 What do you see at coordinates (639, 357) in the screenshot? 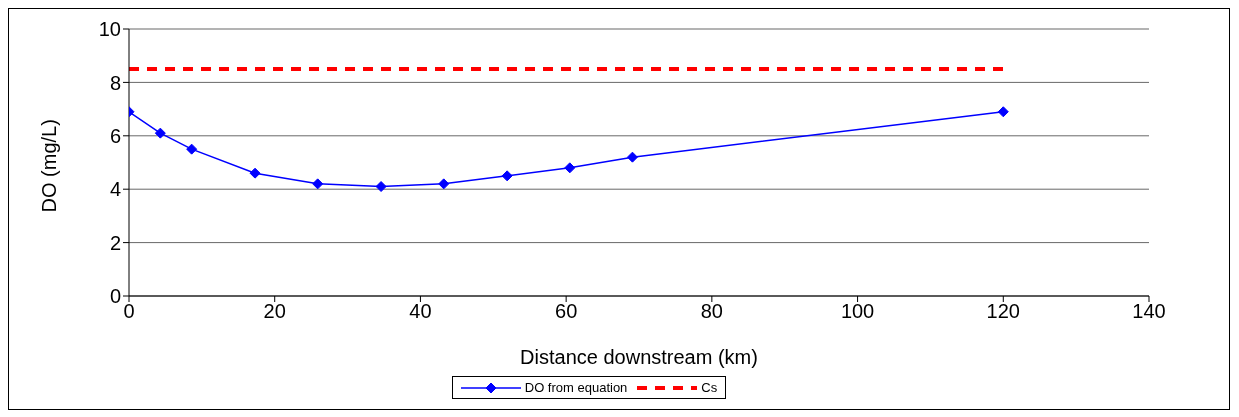
I see `x-axis-title: Distance downstream (km)` at bounding box center [639, 357].